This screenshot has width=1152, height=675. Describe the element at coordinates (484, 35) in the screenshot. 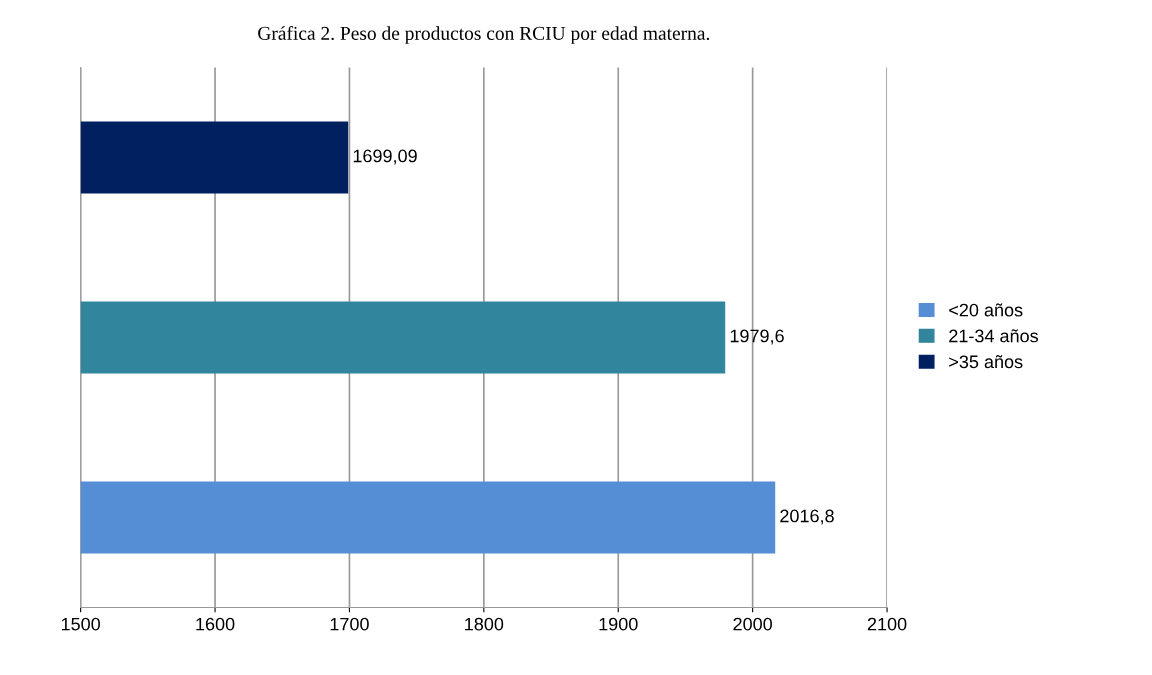

I see `chart-title: Gráfica 2. Peso de productos con RCIU por edad materna.` at that location.